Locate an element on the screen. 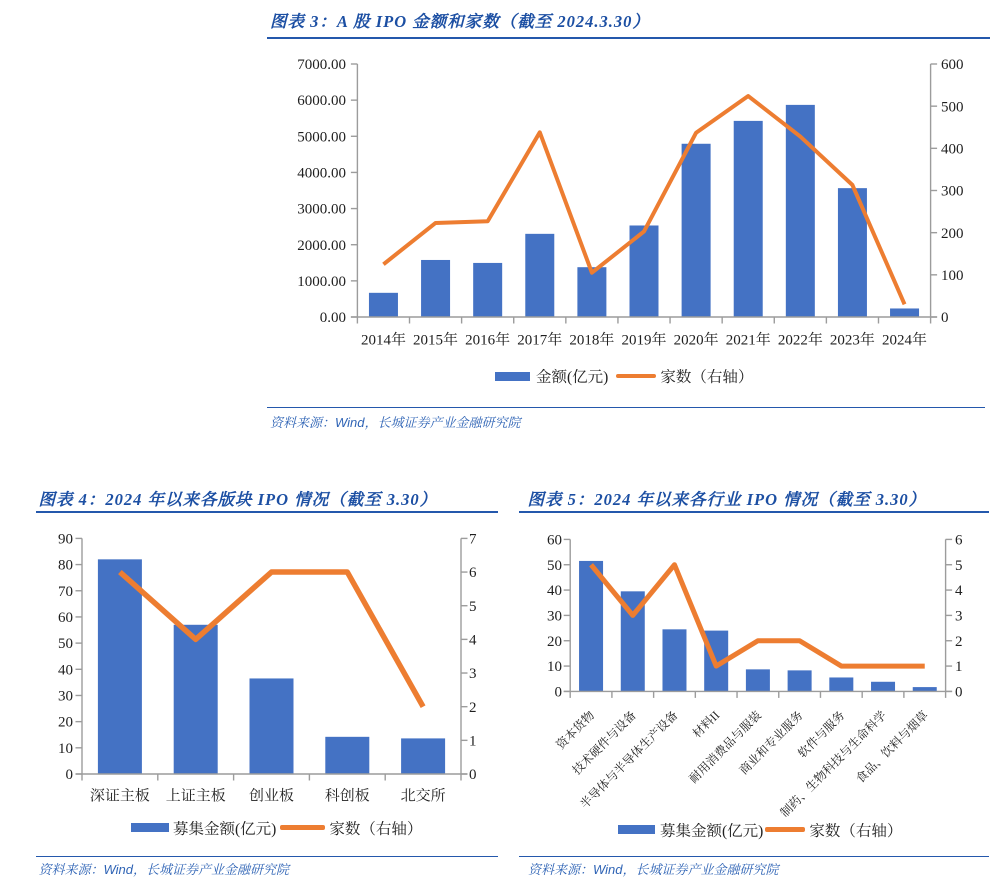 This screenshot has height=894, width=999. x-axis-label: 材料II is located at coordinates (706, 724).